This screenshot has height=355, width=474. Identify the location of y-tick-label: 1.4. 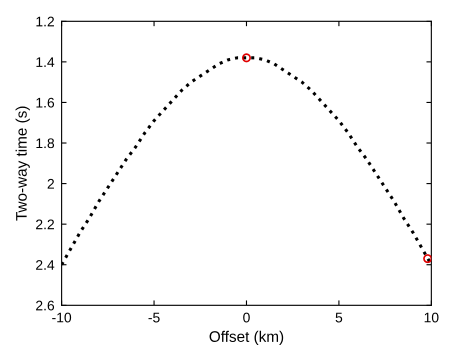
(45, 62).